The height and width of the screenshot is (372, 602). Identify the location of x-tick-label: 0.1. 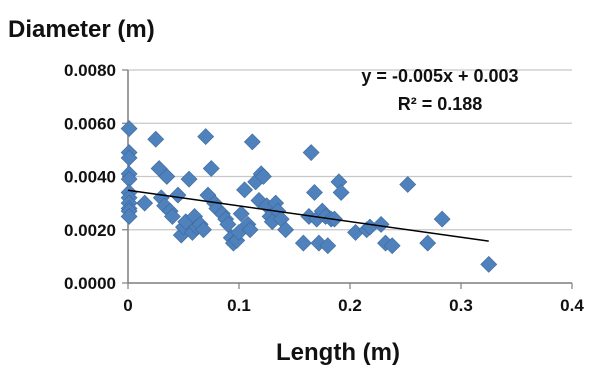
(239, 305).